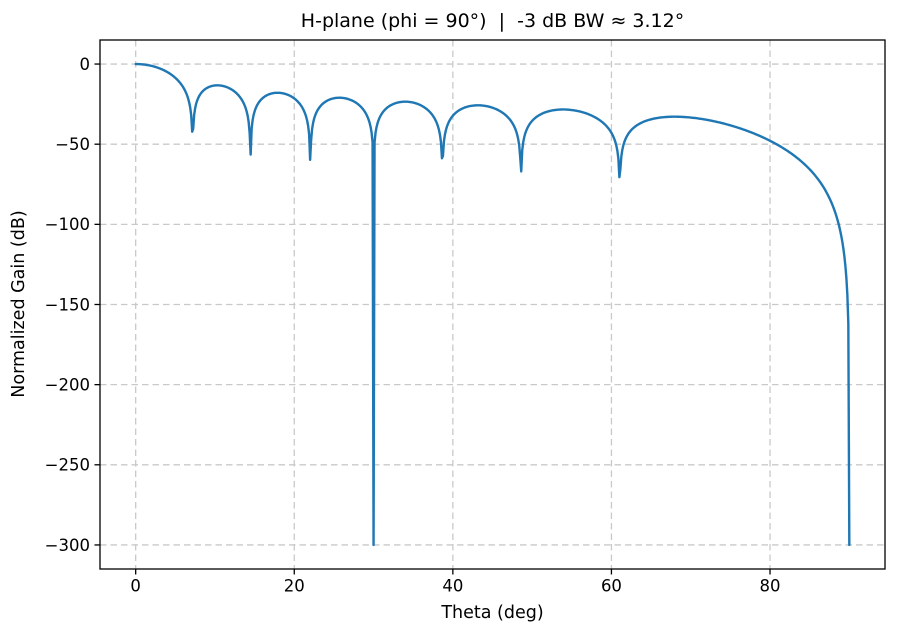 This screenshot has height=637, width=897. Describe the element at coordinates (67, 384) in the screenshot. I see `y-tick-label: −200` at that location.